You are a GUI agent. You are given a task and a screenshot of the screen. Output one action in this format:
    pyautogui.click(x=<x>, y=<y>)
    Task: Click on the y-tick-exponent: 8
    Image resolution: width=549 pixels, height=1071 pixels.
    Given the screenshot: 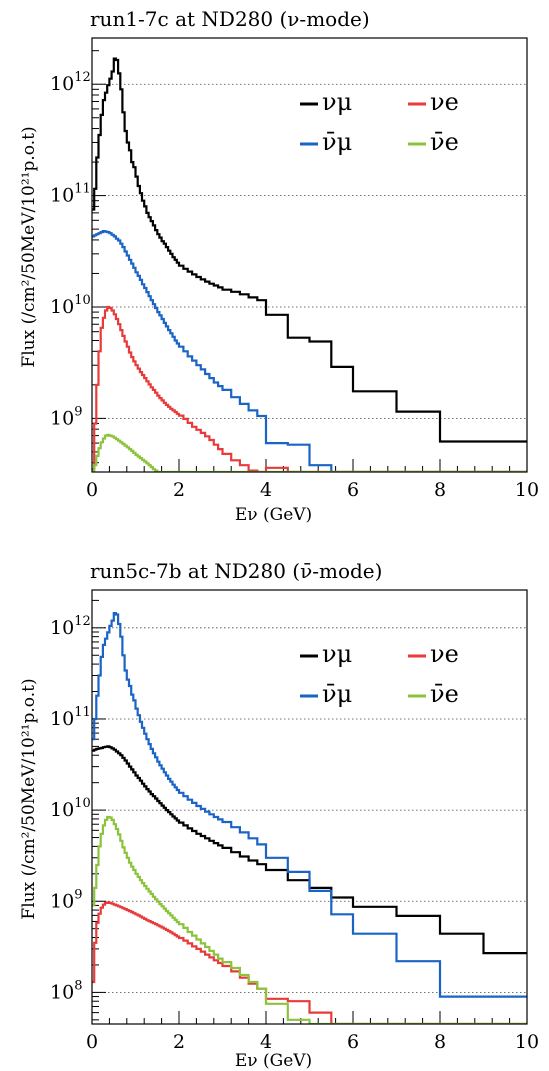 What is the action you would take?
    pyautogui.click(x=78, y=985)
    